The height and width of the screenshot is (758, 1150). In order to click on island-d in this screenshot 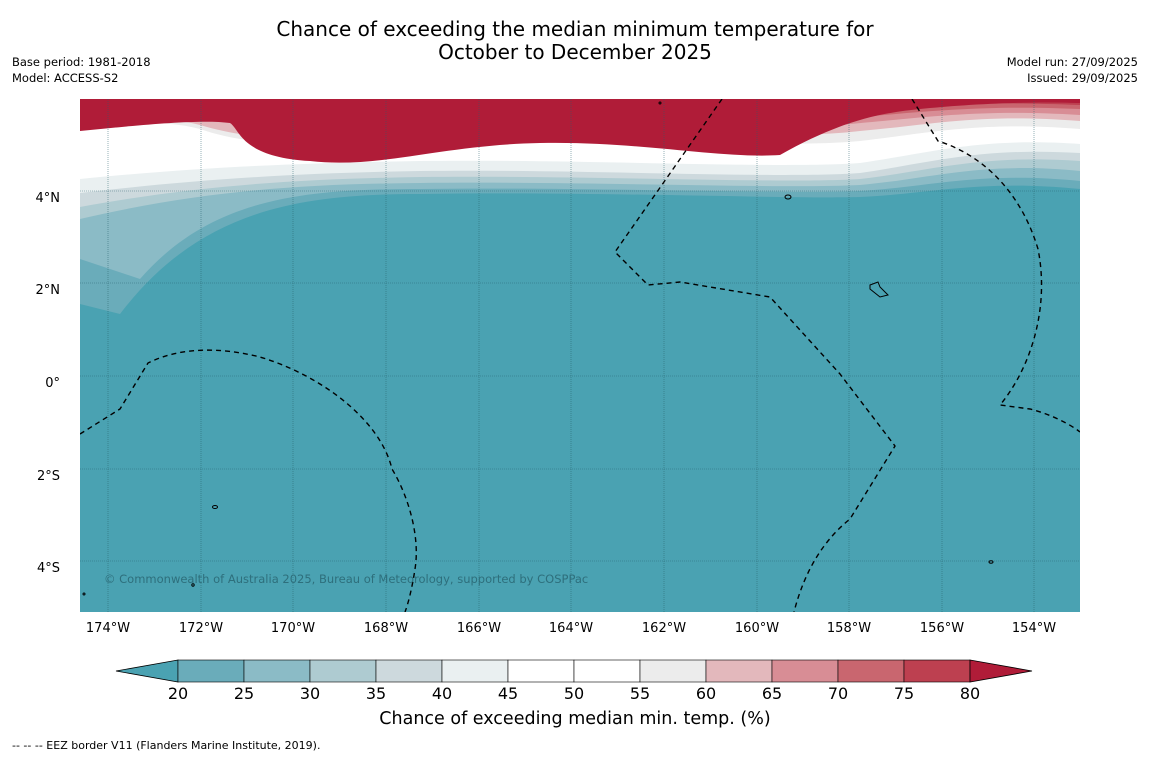, I will do `click(991, 562)`.